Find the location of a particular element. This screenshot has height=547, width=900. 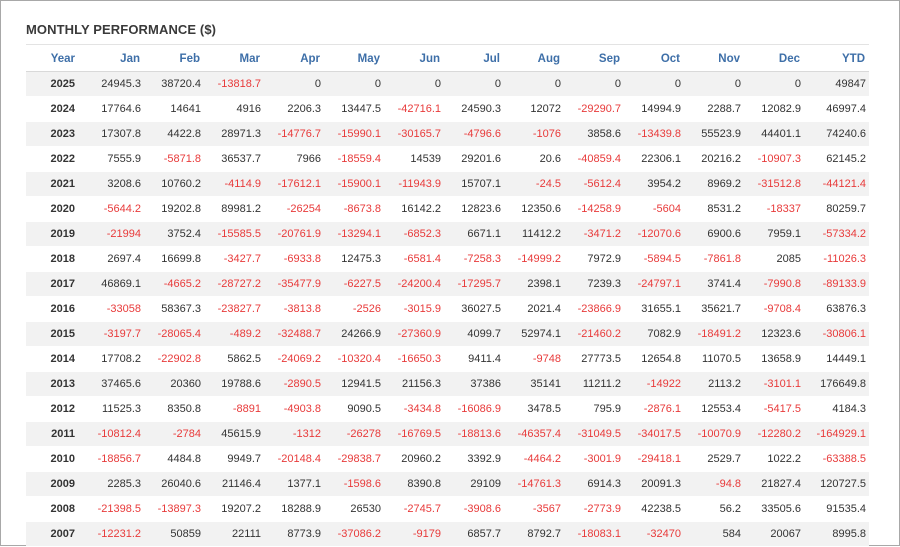

month-value-cell: -1598.6 is located at coordinates (354, 484).